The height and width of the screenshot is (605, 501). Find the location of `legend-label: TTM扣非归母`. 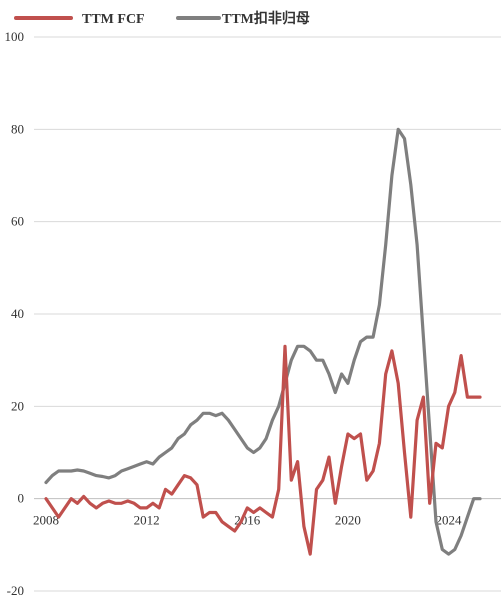

legend-label: TTM扣非归母 is located at coordinates (266, 18).